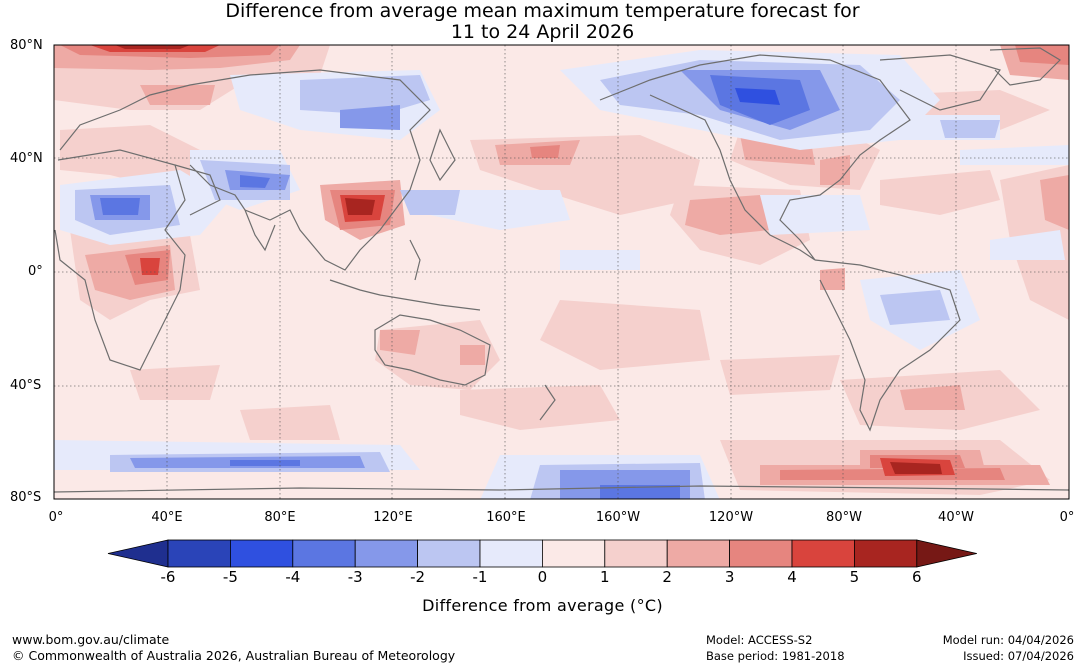  What do you see at coordinates (91, 639) in the screenshot?
I see `footer-website: www.bom.gov.au/climate` at bounding box center [91, 639].